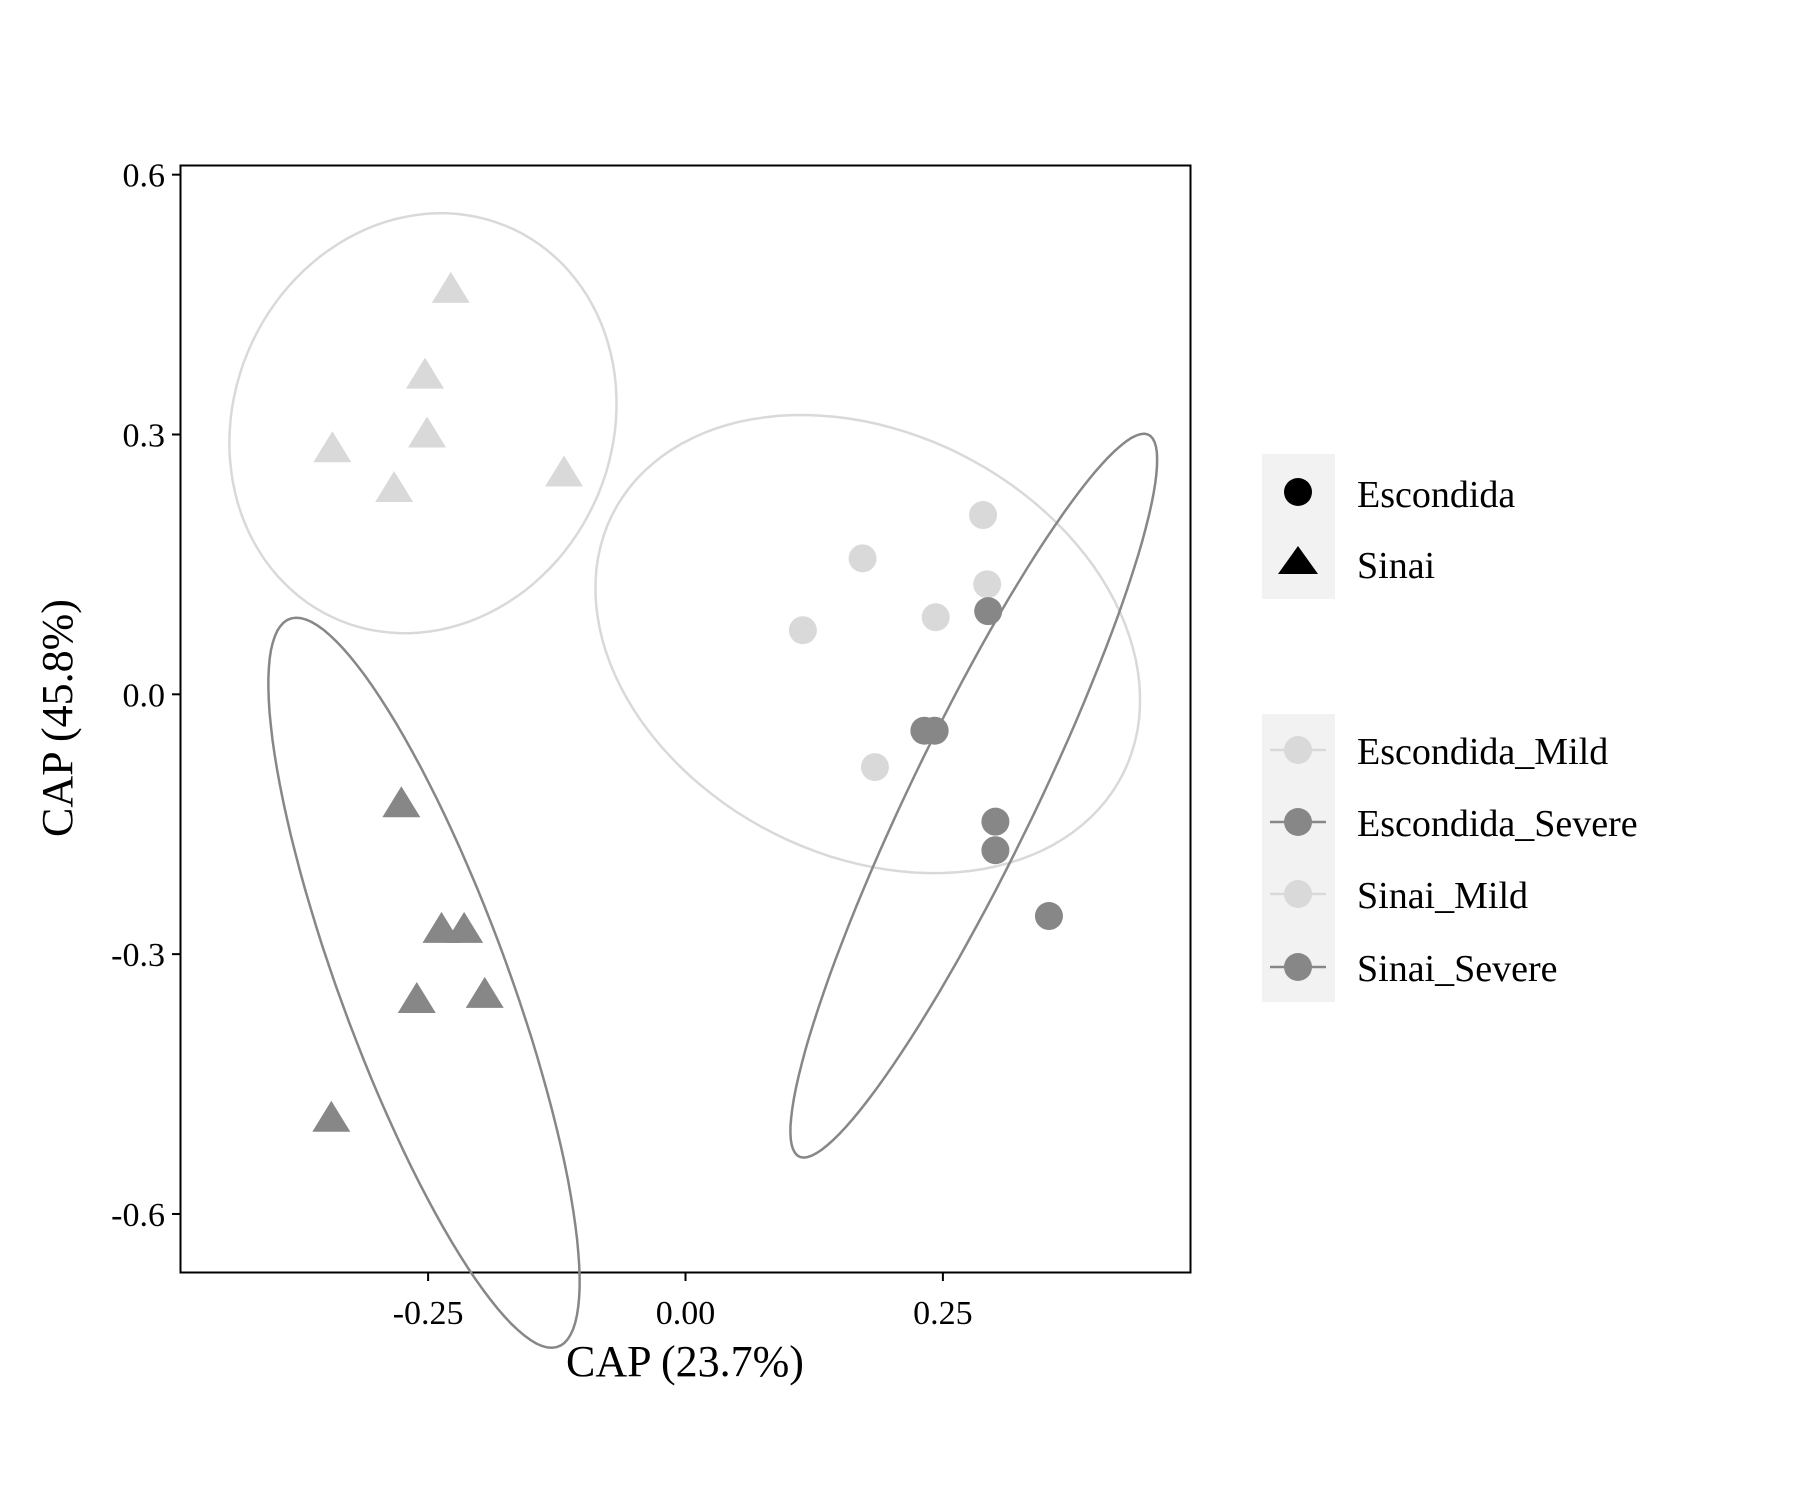 The image size is (1800, 1500). Describe the element at coordinates (1298, 526) in the screenshot. I see `shape-legend-key-background` at that location.